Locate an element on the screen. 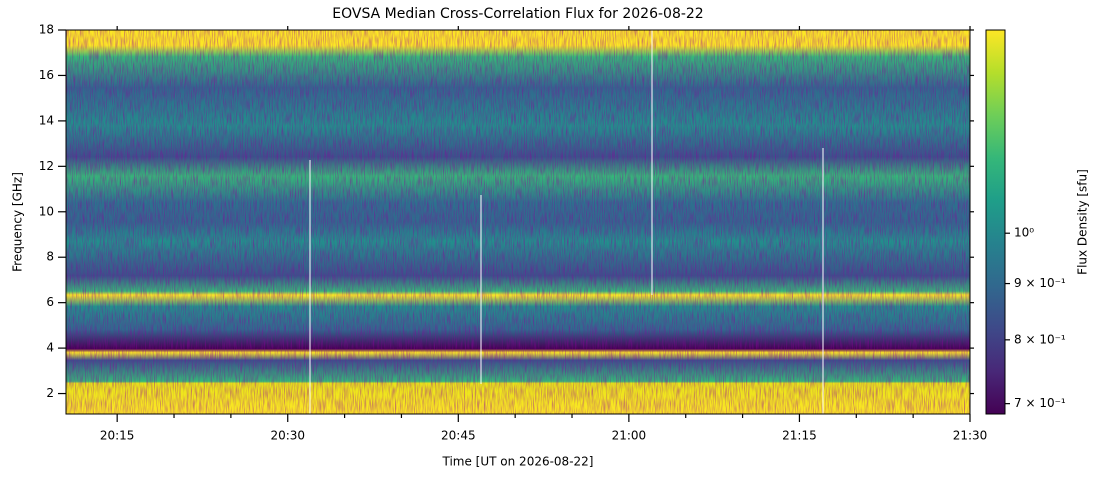 Image resolution: width=1101 pixels, height=477 pixels. x-tick-label: 20:30 is located at coordinates (287, 436).